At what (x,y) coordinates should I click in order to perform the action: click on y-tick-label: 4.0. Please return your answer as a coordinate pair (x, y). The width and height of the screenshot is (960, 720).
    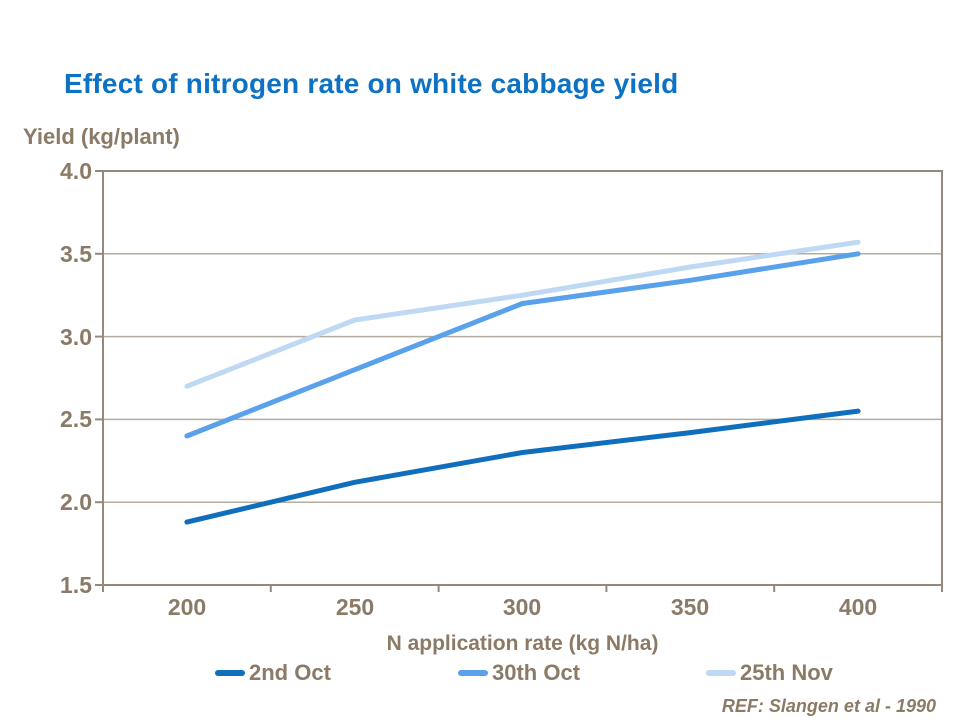
    Looking at the image, I should click on (76, 171).